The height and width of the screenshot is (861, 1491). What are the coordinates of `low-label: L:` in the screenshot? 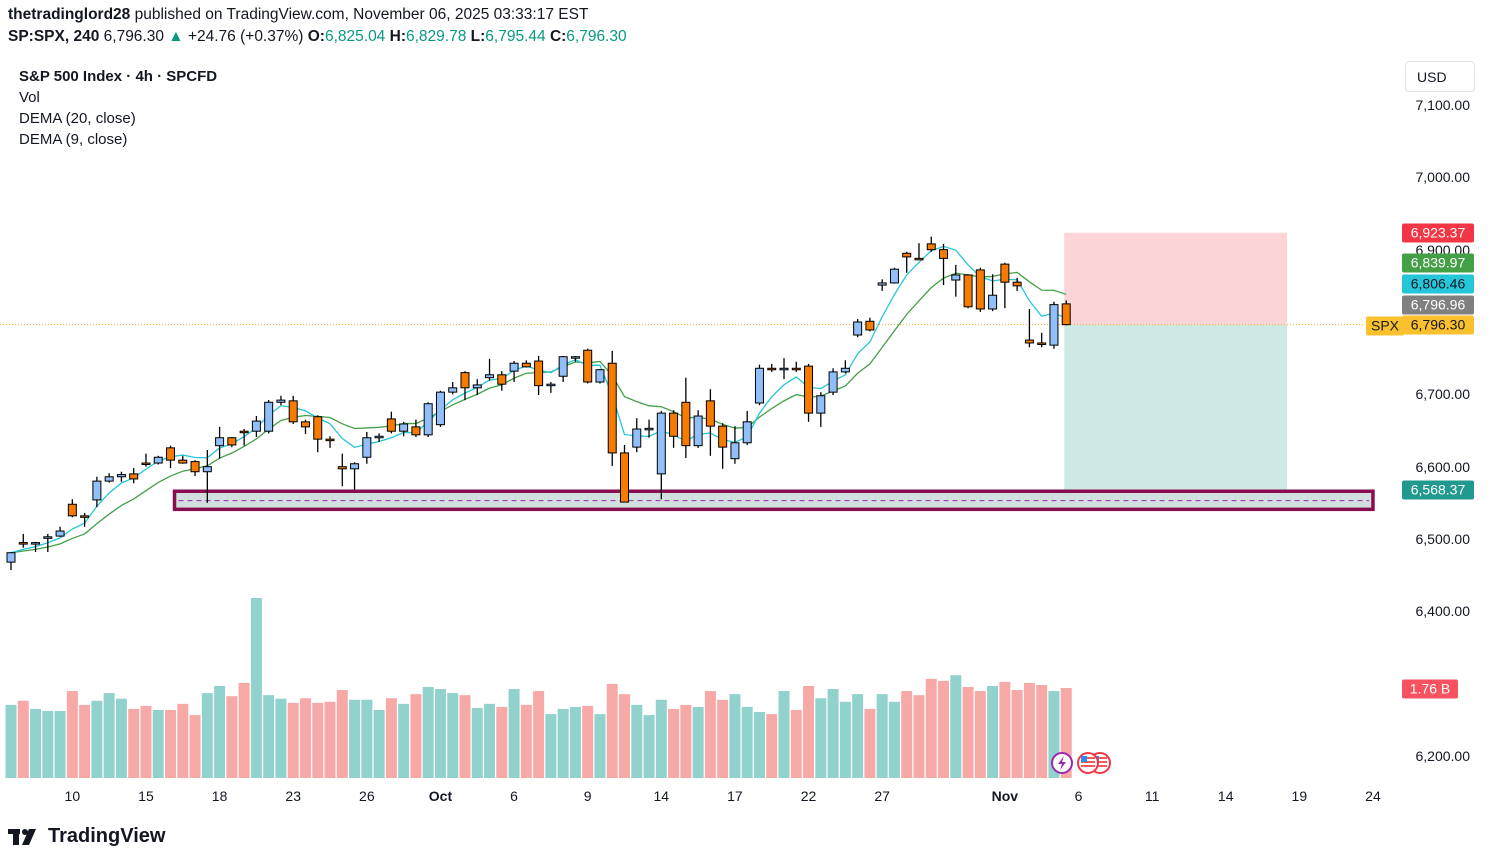 It's located at (478, 36).